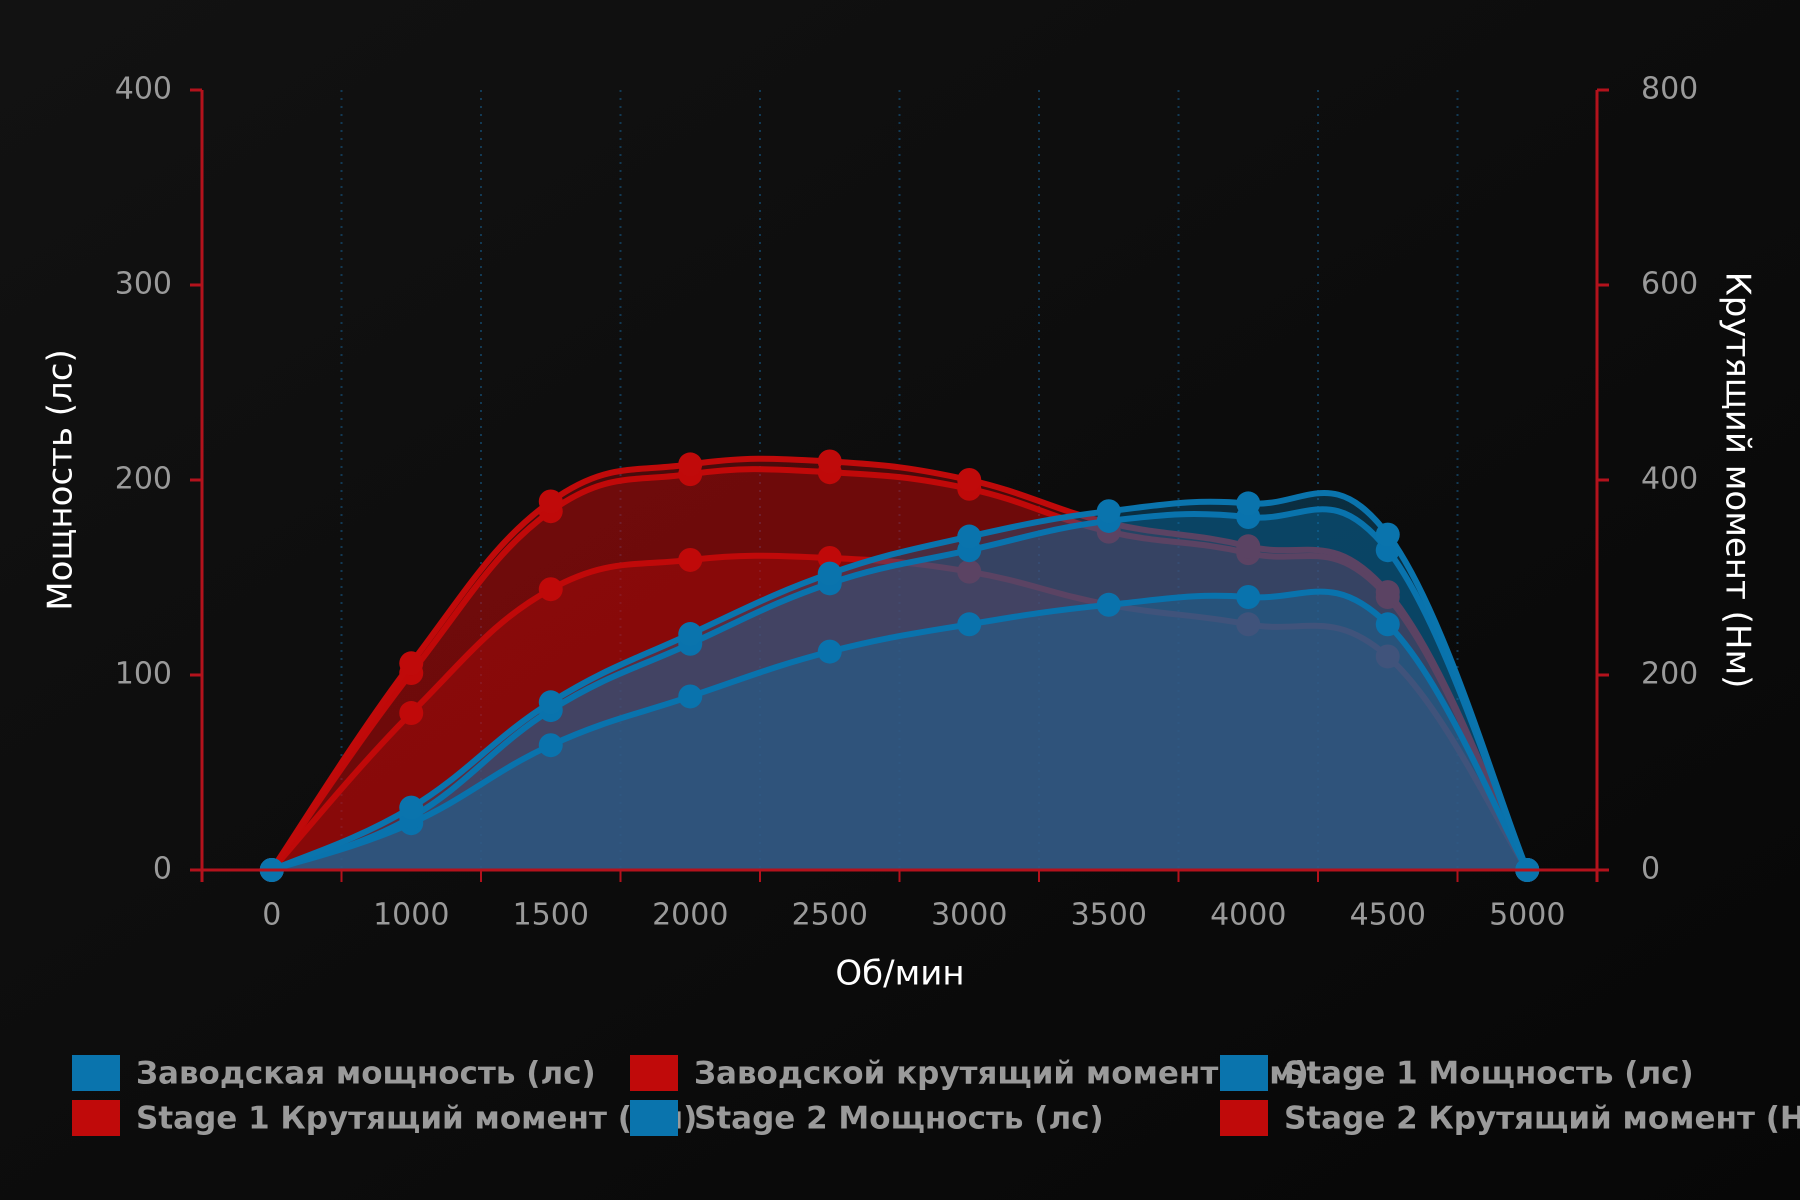 The height and width of the screenshot is (1200, 1800). What do you see at coordinates (143, 89) in the screenshot?
I see `y-tick-label: 400` at bounding box center [143, 89].